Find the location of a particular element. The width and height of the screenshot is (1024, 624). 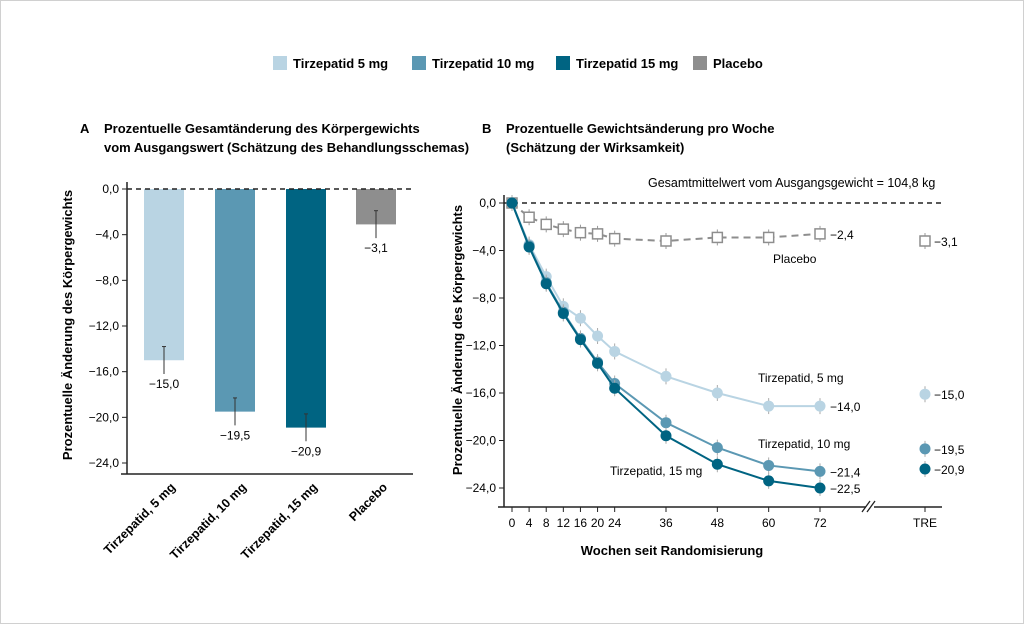

x-tick-label: 12 is located at coordinates (564, 523).